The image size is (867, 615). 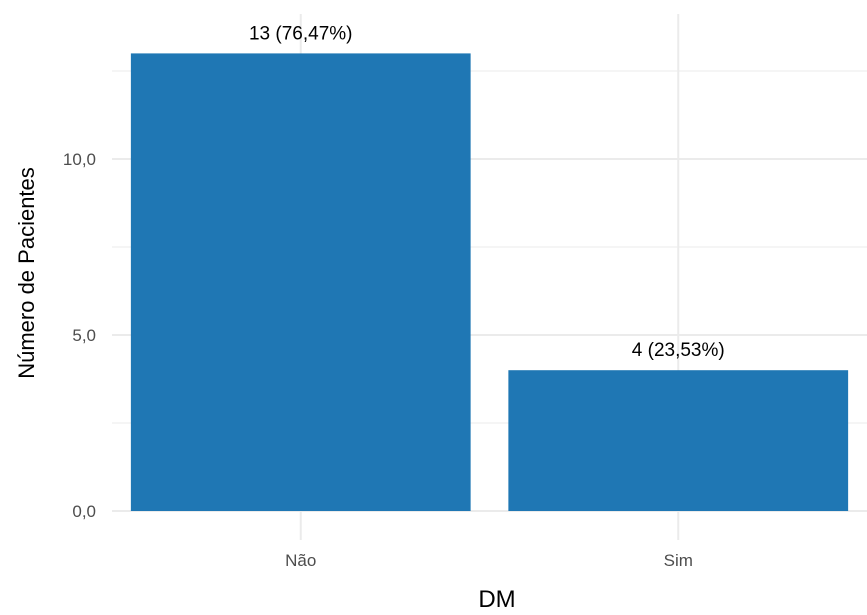 I want to click on y-tick-label: 0,0, so click(x=84, y=511).